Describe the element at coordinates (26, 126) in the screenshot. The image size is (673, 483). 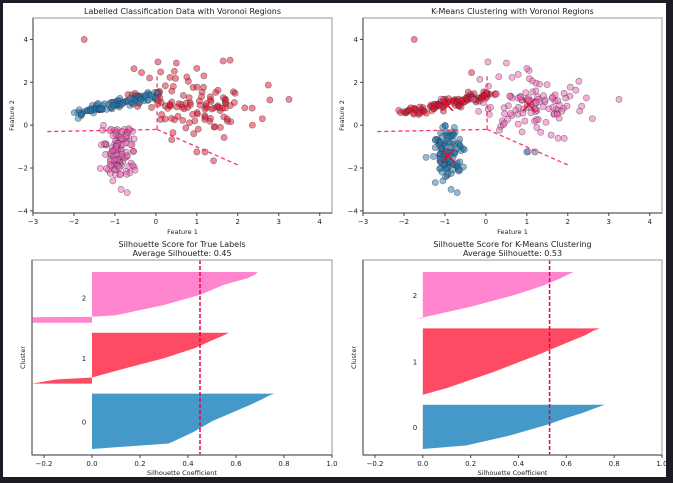
I see `y-tick-label: 0` at that location.